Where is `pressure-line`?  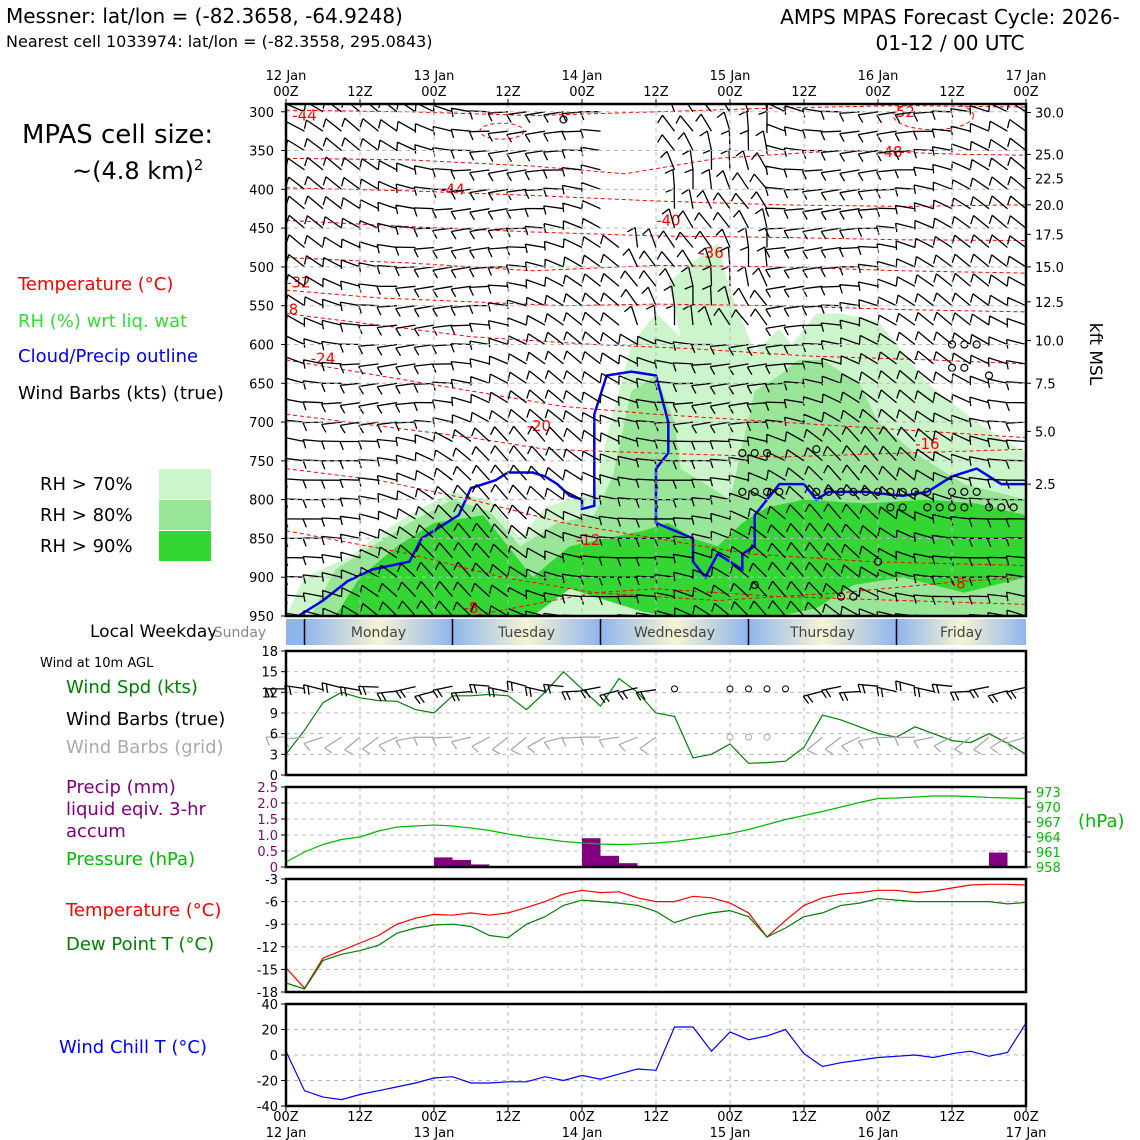 pressure-line is located at coordinates (656, 829).